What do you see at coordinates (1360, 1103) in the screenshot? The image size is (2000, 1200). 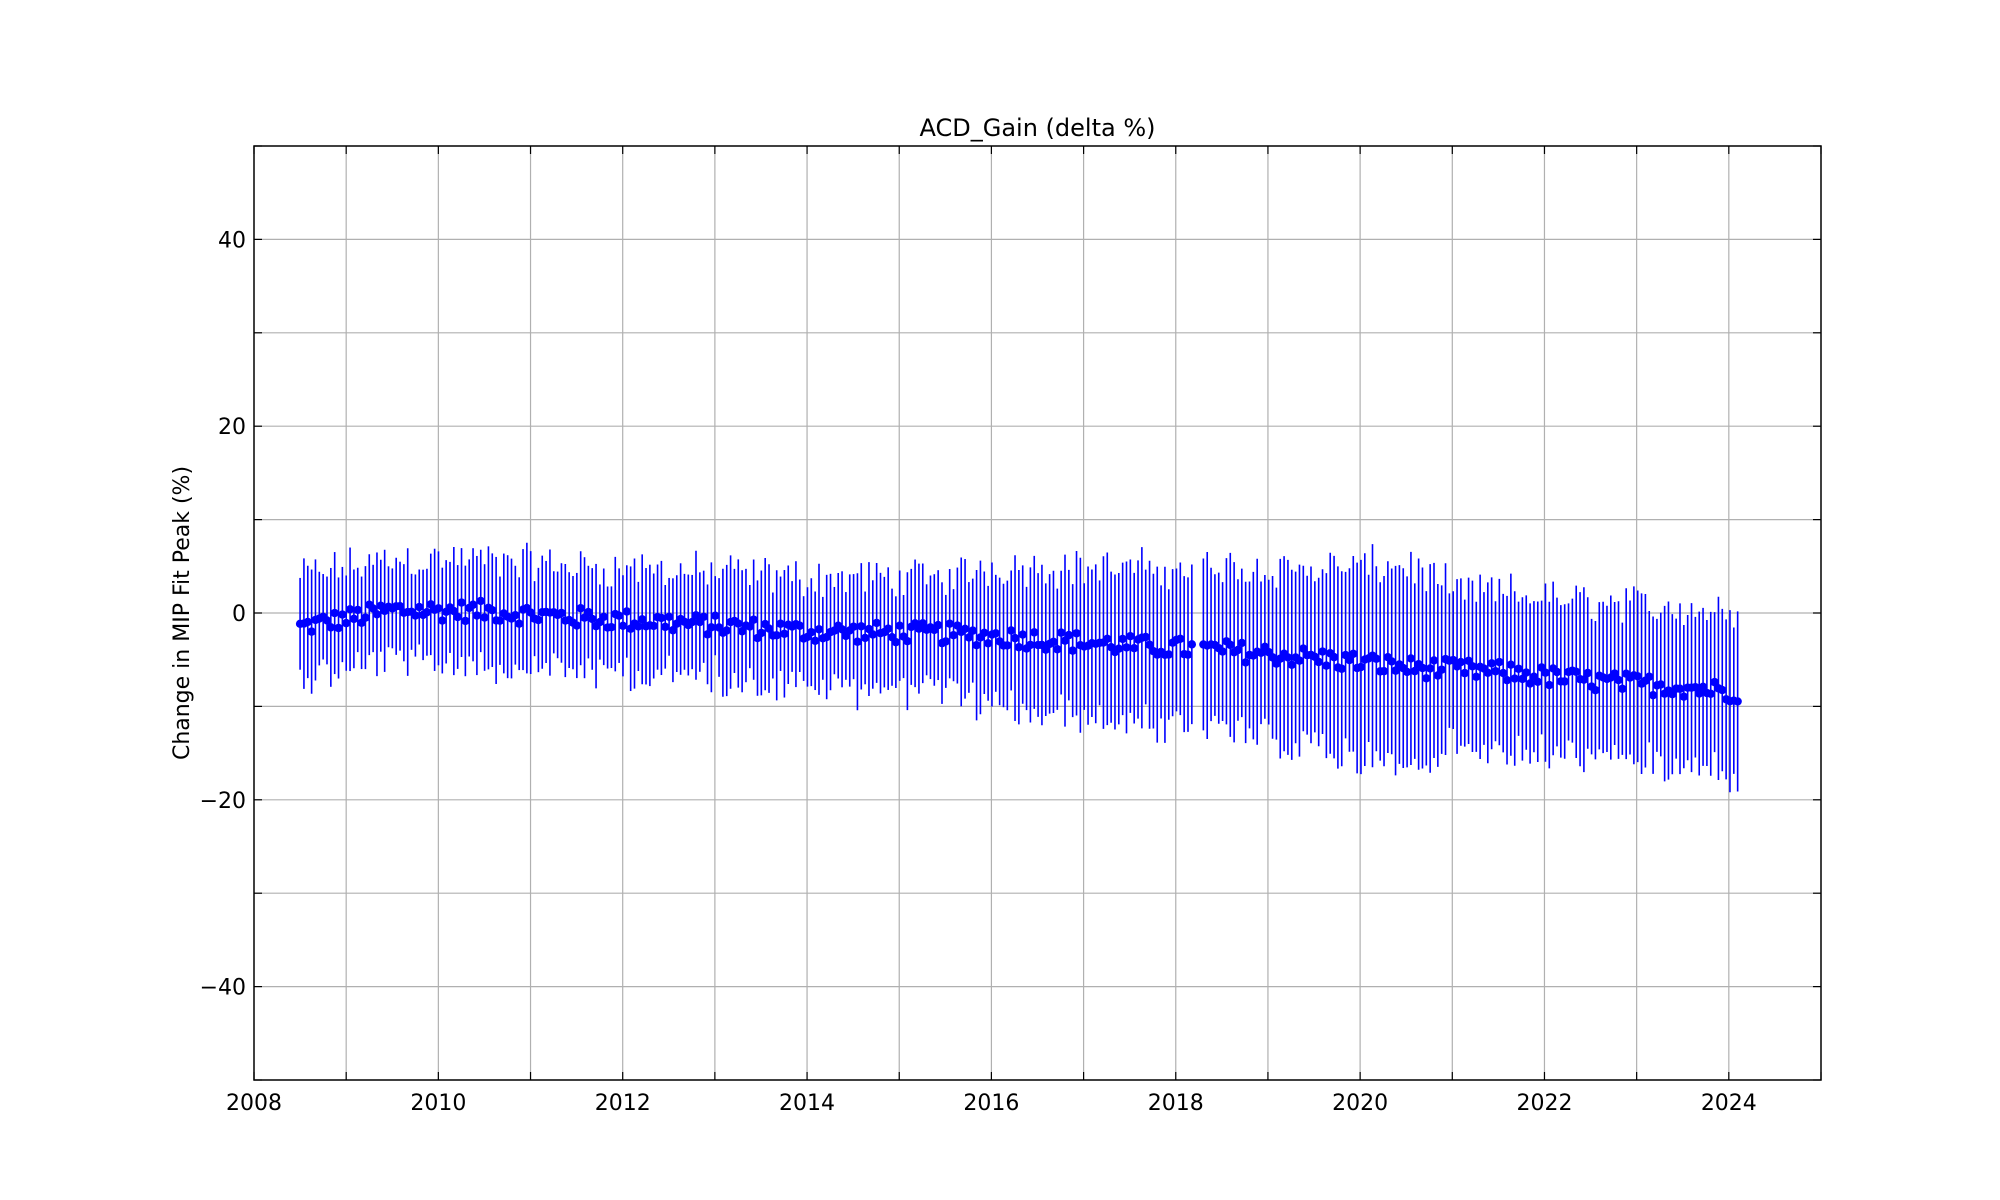 I see `x-tick-label: 2020` at bounding box center [1360, 1103].